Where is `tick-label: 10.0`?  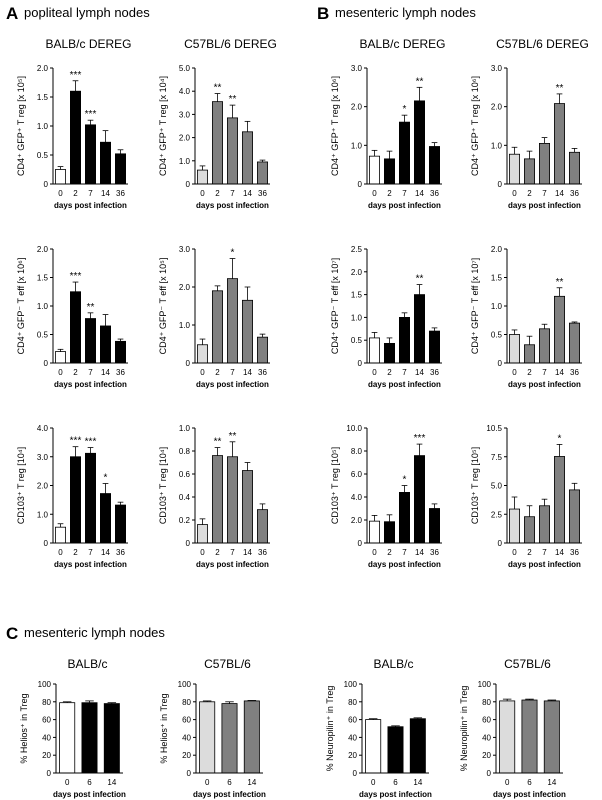
tick-label: 10.0 is located at coordinates (354, 428).